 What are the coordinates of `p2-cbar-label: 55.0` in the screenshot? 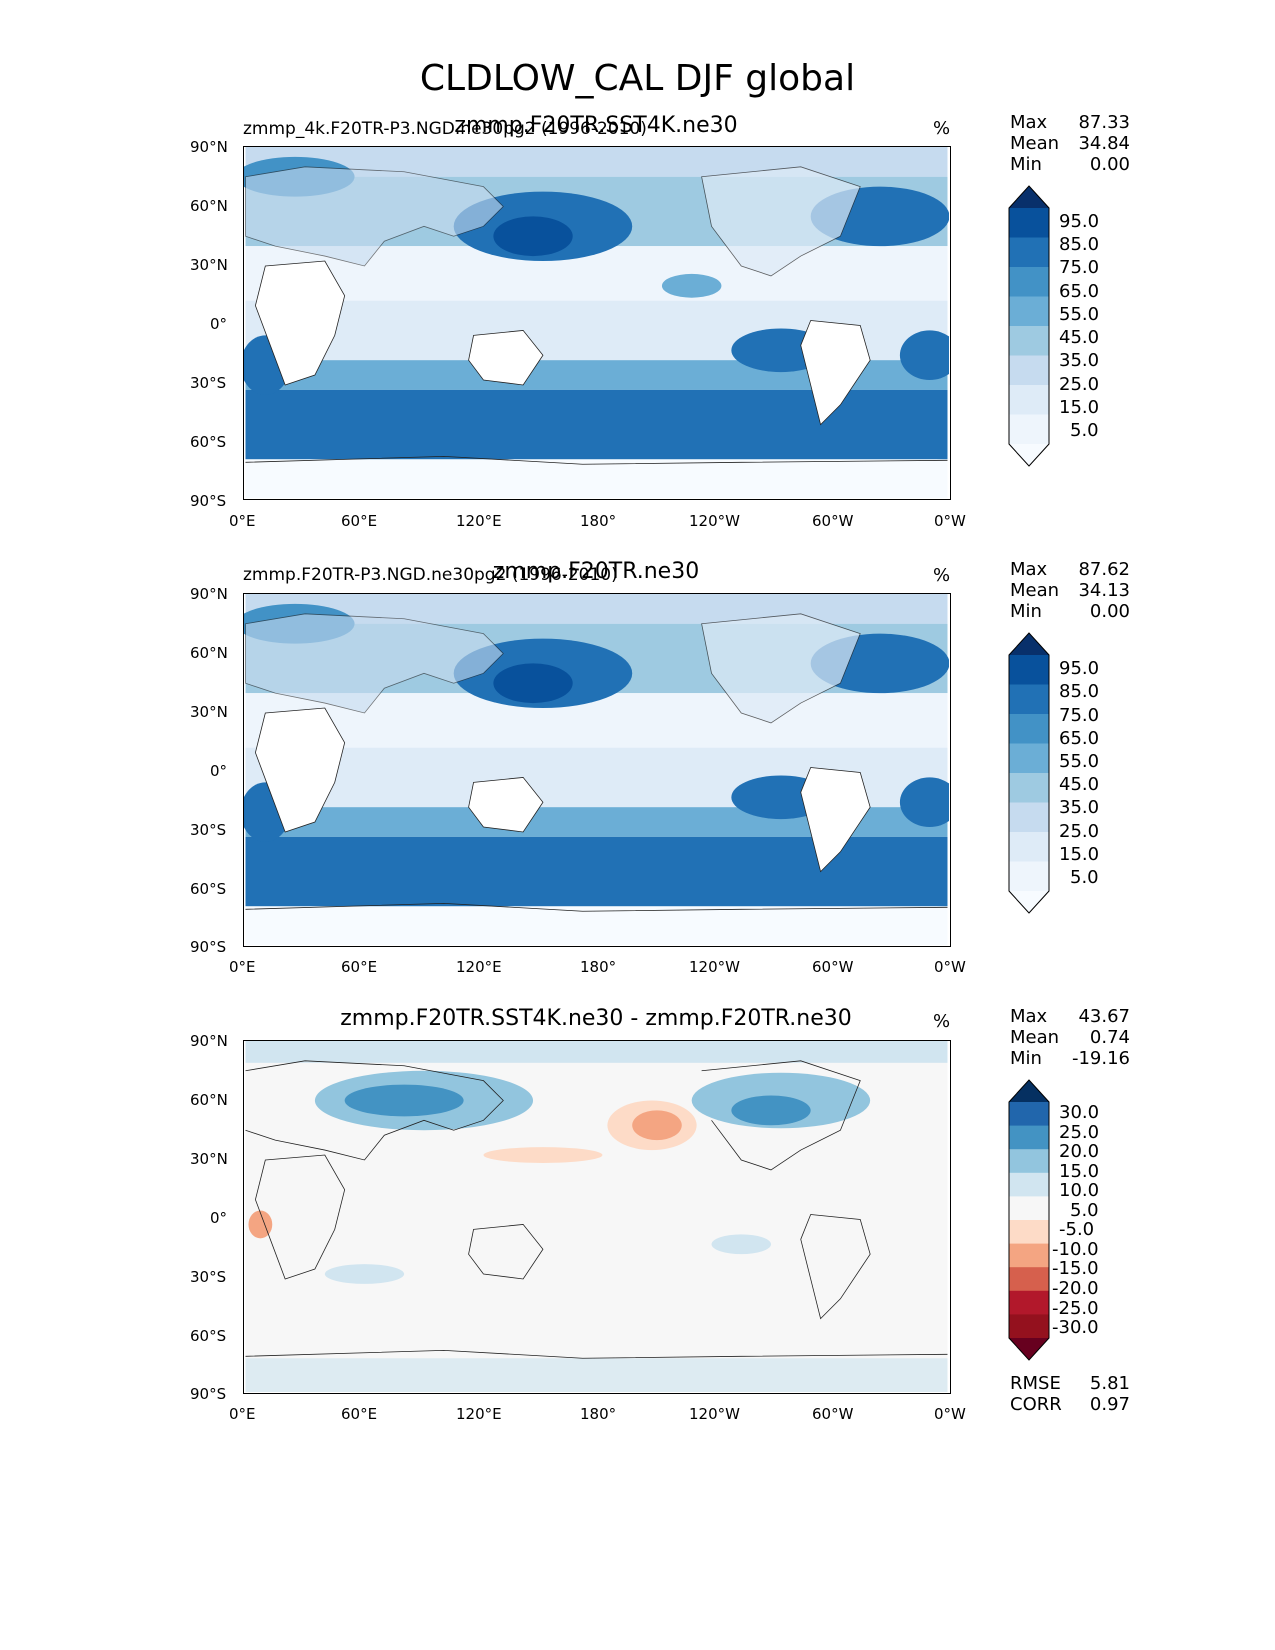 It's located at (1079, 761).